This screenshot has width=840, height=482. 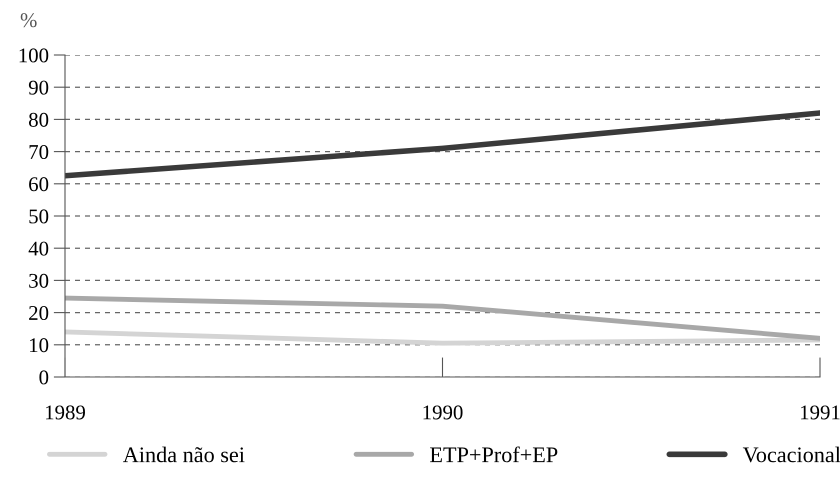 What do you see at coordinates (28, 20) in the screenshot?
I see `y-axis-title: %` at bounding box center [28, 20].